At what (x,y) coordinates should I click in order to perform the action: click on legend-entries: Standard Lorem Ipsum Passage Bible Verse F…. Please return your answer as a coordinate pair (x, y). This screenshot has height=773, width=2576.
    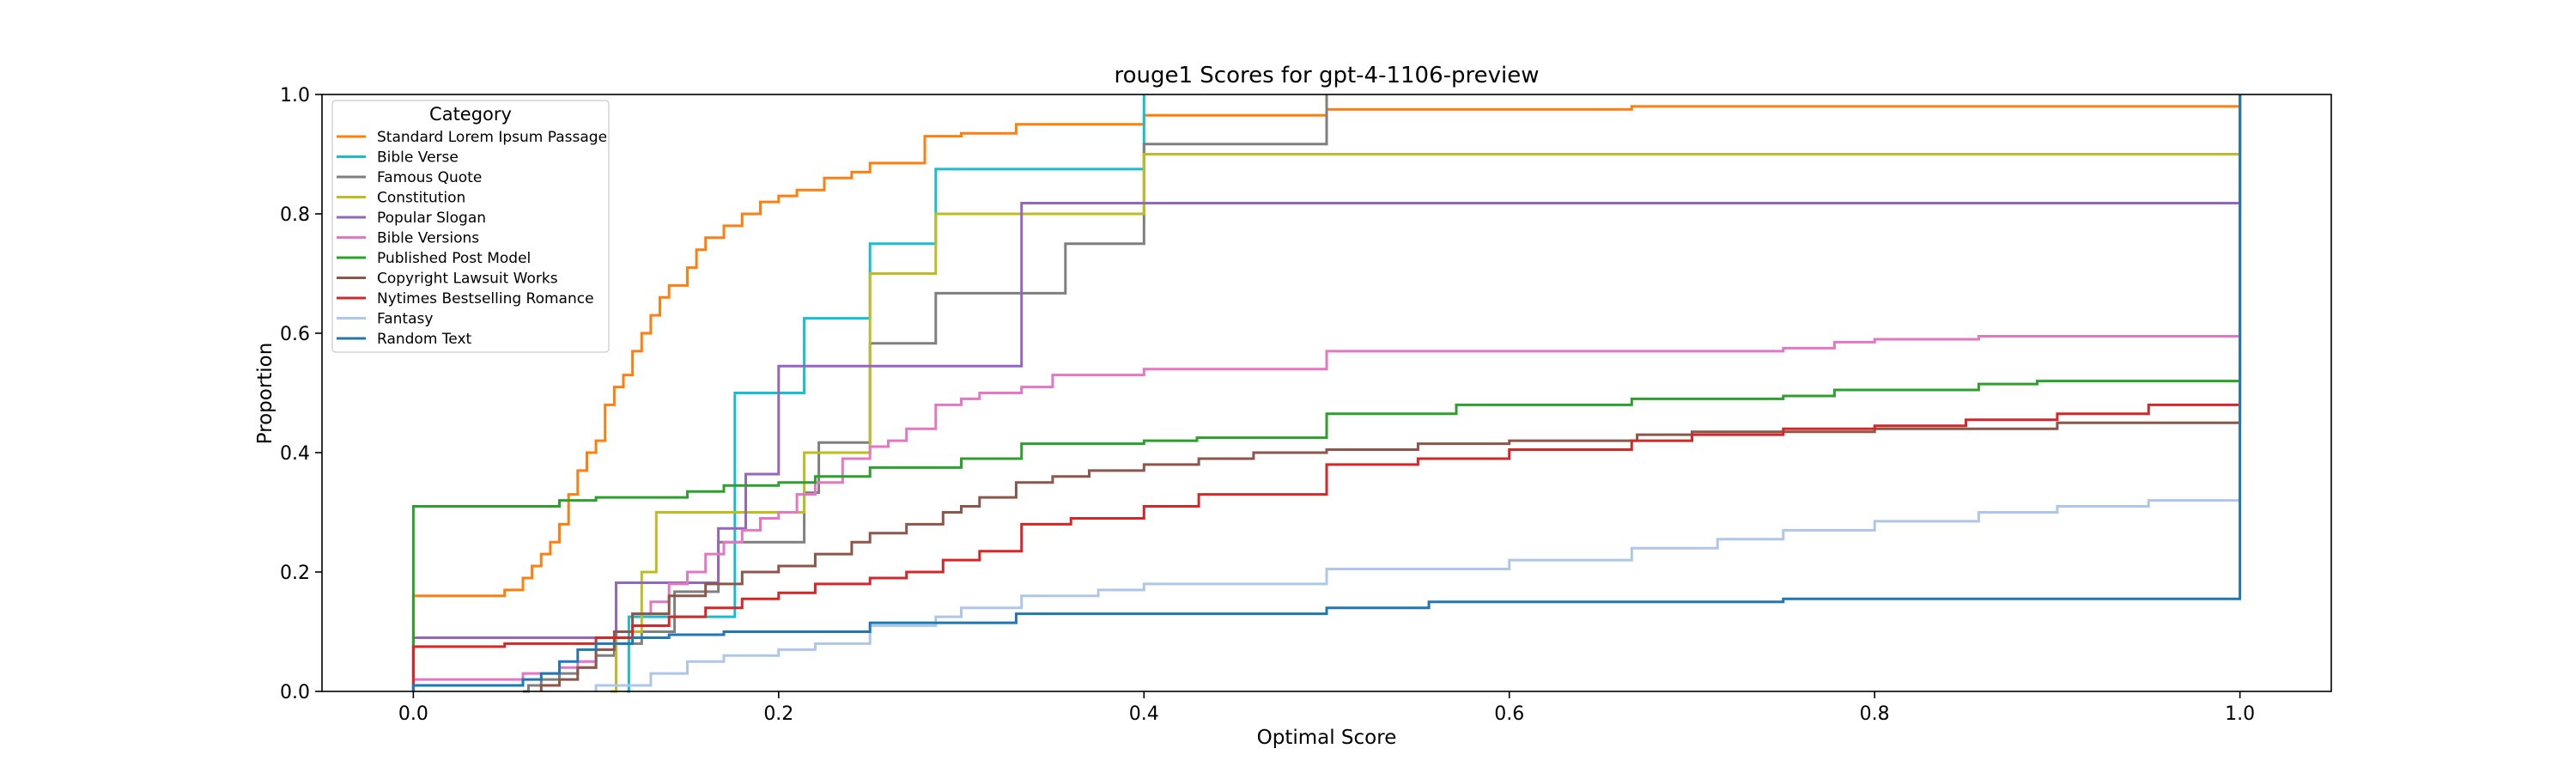
    Looking at the image, I should click on (472, 239).